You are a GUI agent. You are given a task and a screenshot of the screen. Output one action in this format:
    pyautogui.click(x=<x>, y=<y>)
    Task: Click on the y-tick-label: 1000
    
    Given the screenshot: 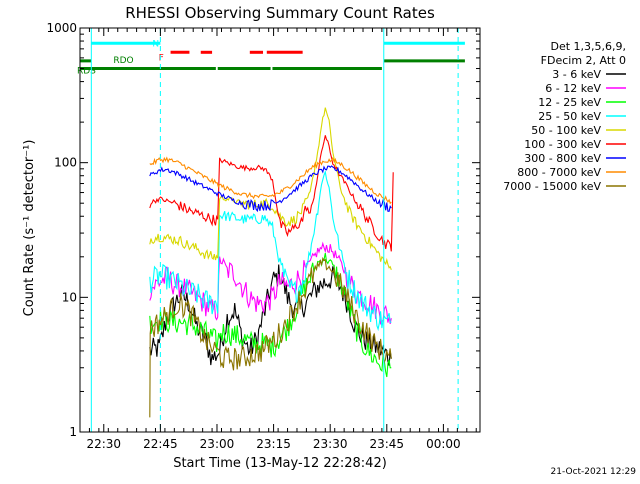 What is the action you would take?
    pyautogui.click(x=61, y=28)
    